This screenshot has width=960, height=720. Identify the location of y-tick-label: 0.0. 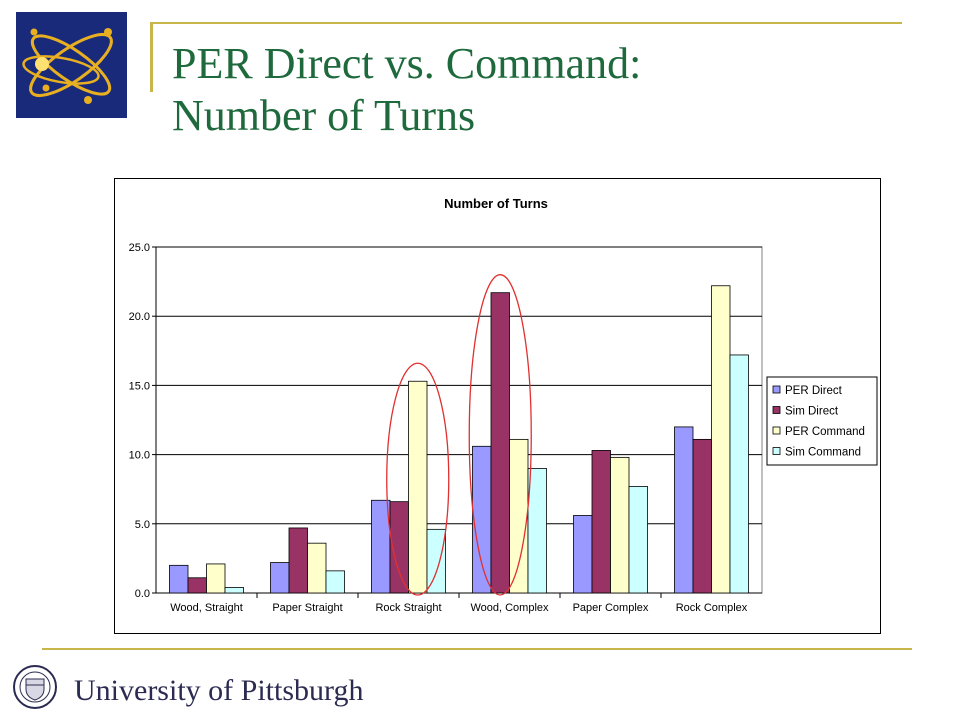
(142, 594).